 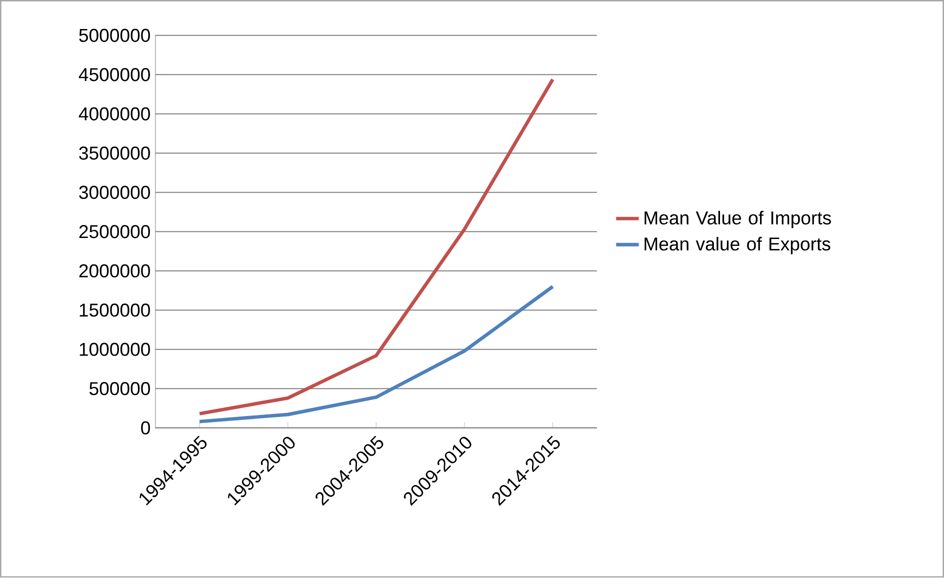 I want to click on y-tick-label: 1500000, so click(x=115, y=310).